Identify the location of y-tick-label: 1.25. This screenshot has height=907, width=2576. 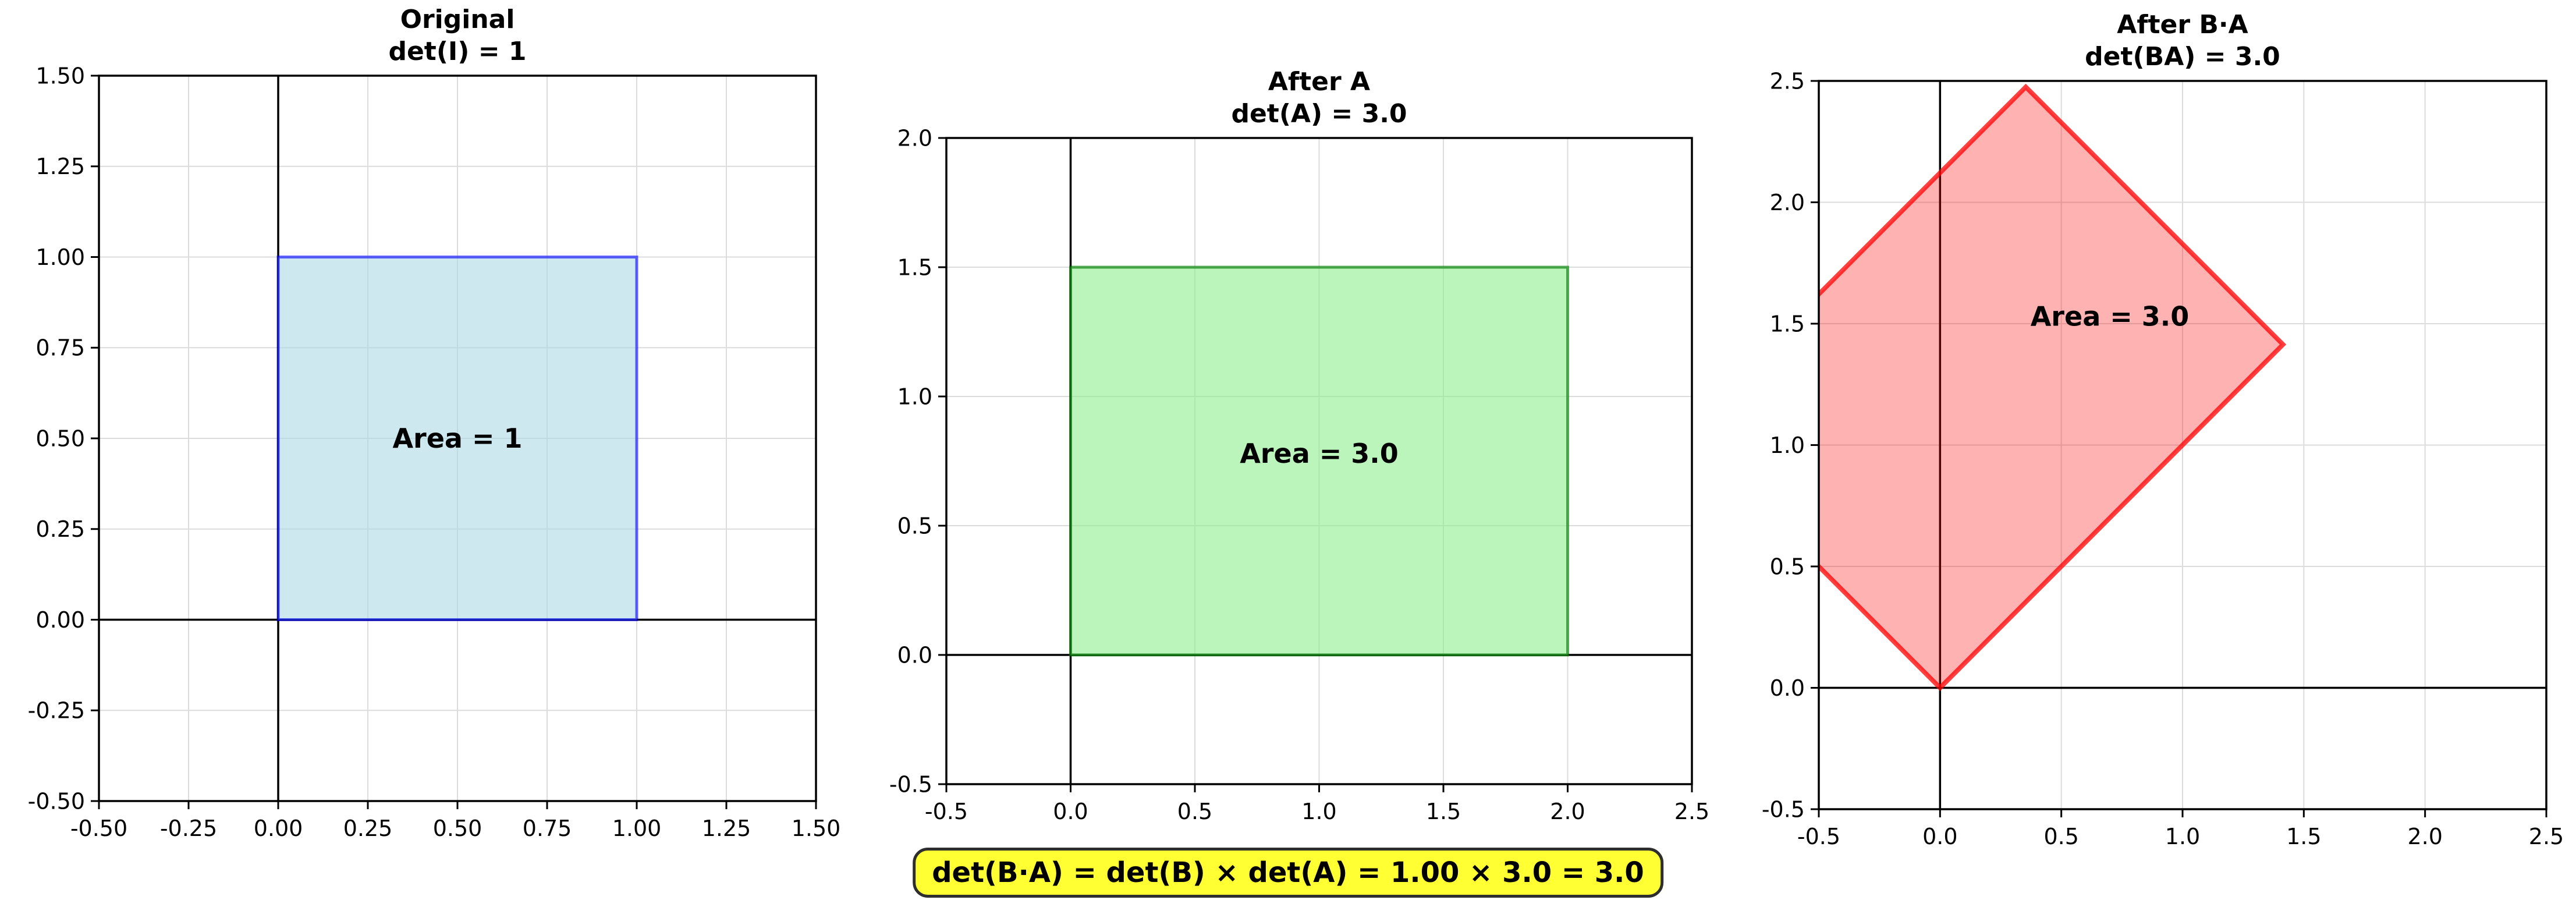
(61, 167).